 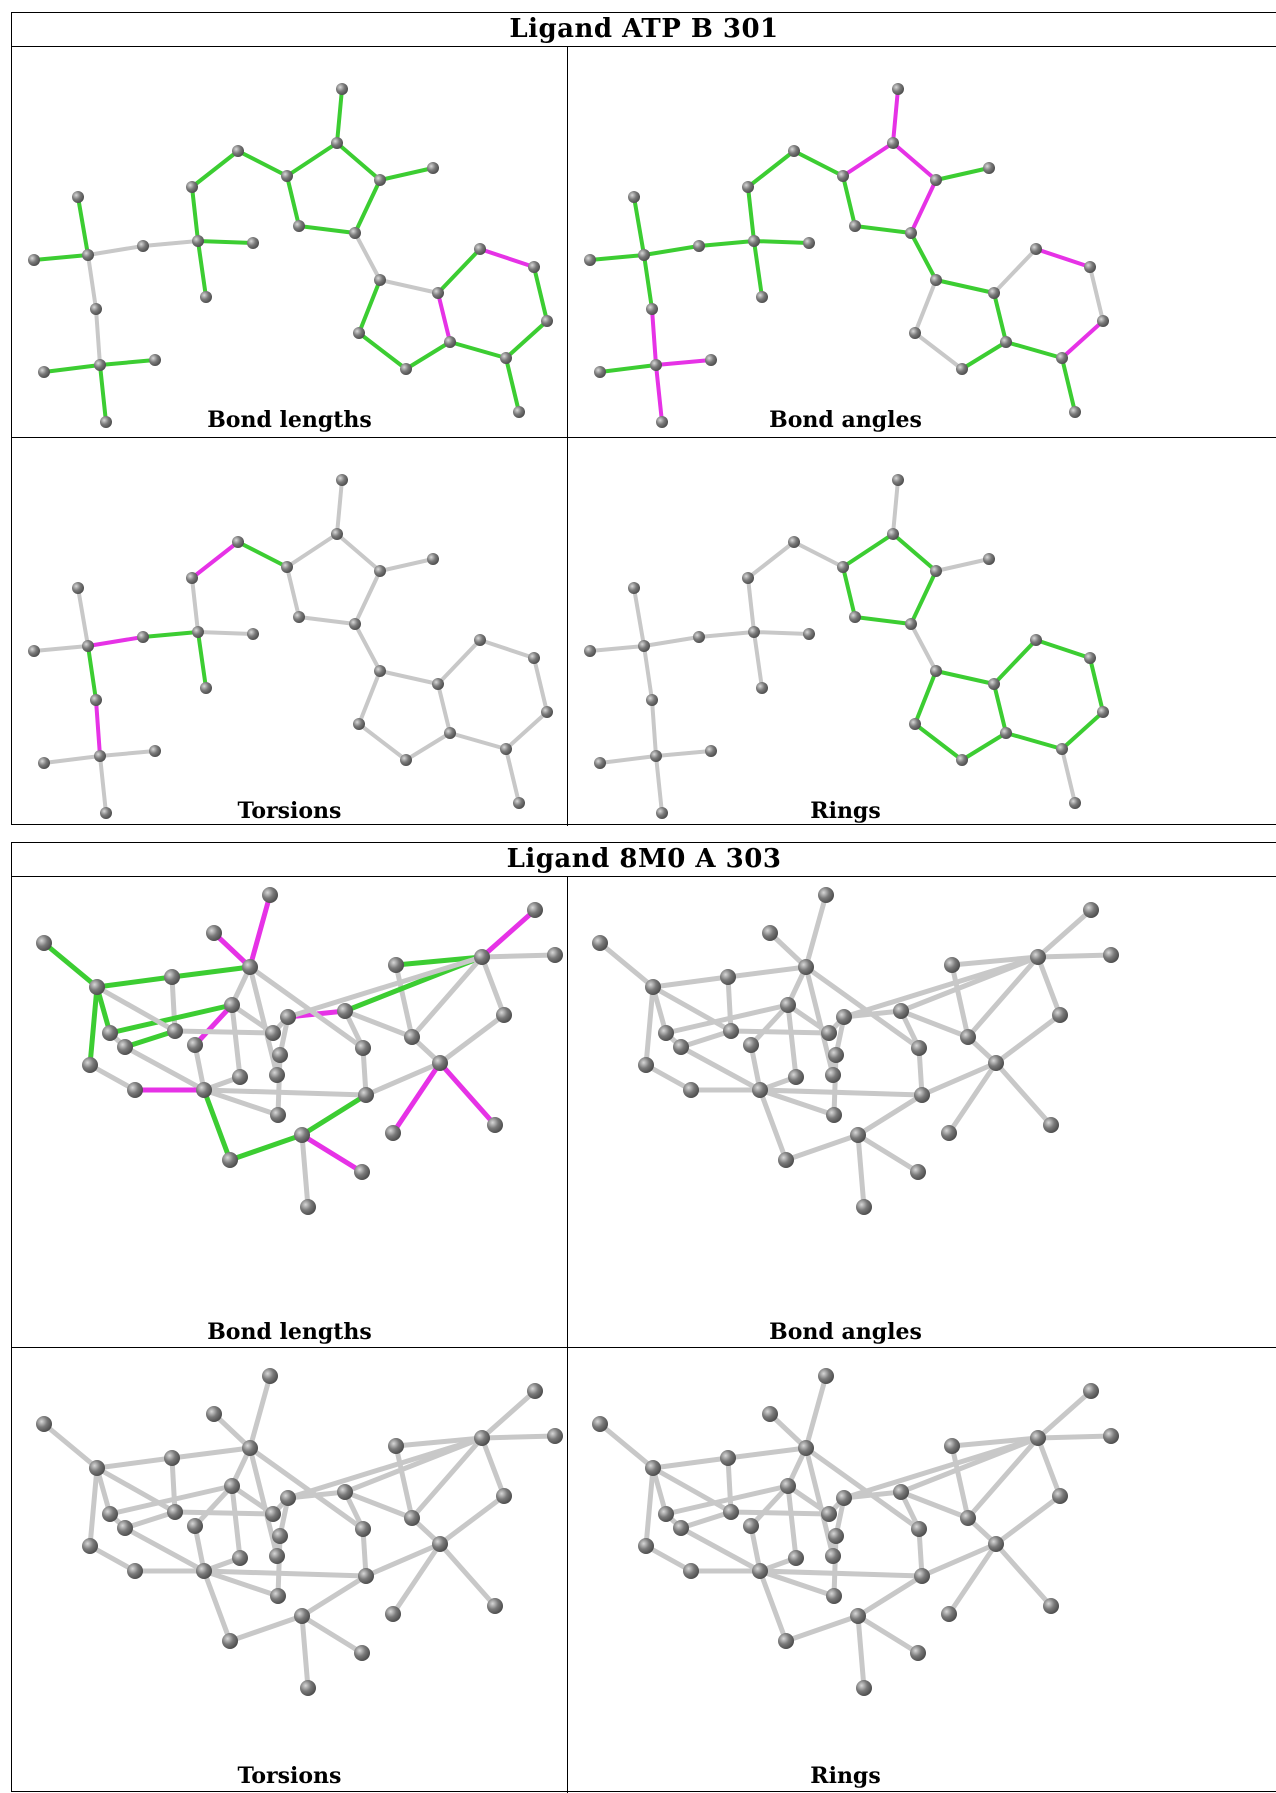 I want to click on panel-caption: Bond lengths, so click(x=289, y=1332).